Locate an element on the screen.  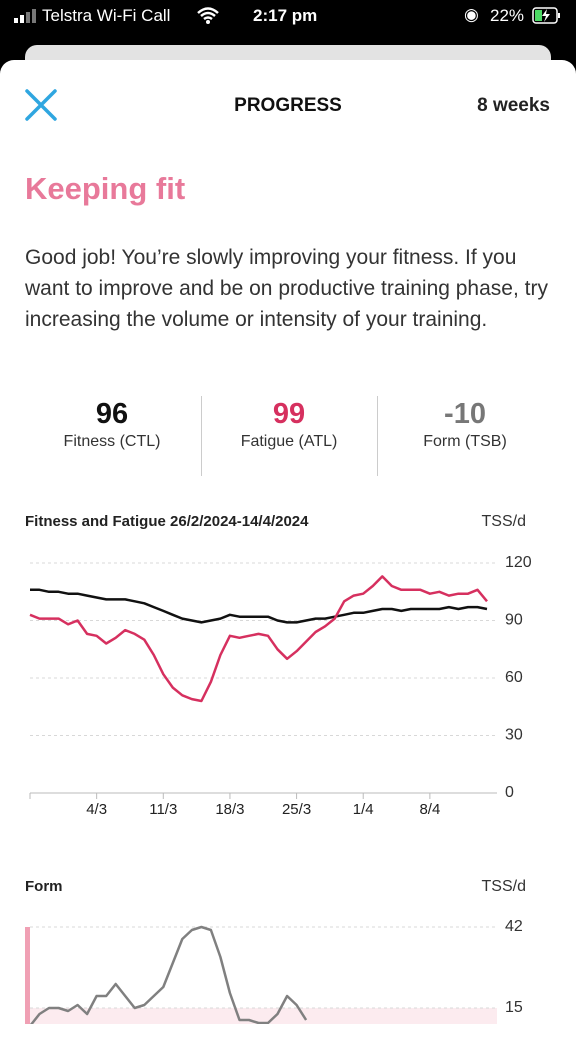
form-zone is located at coordinates (261, 1016).